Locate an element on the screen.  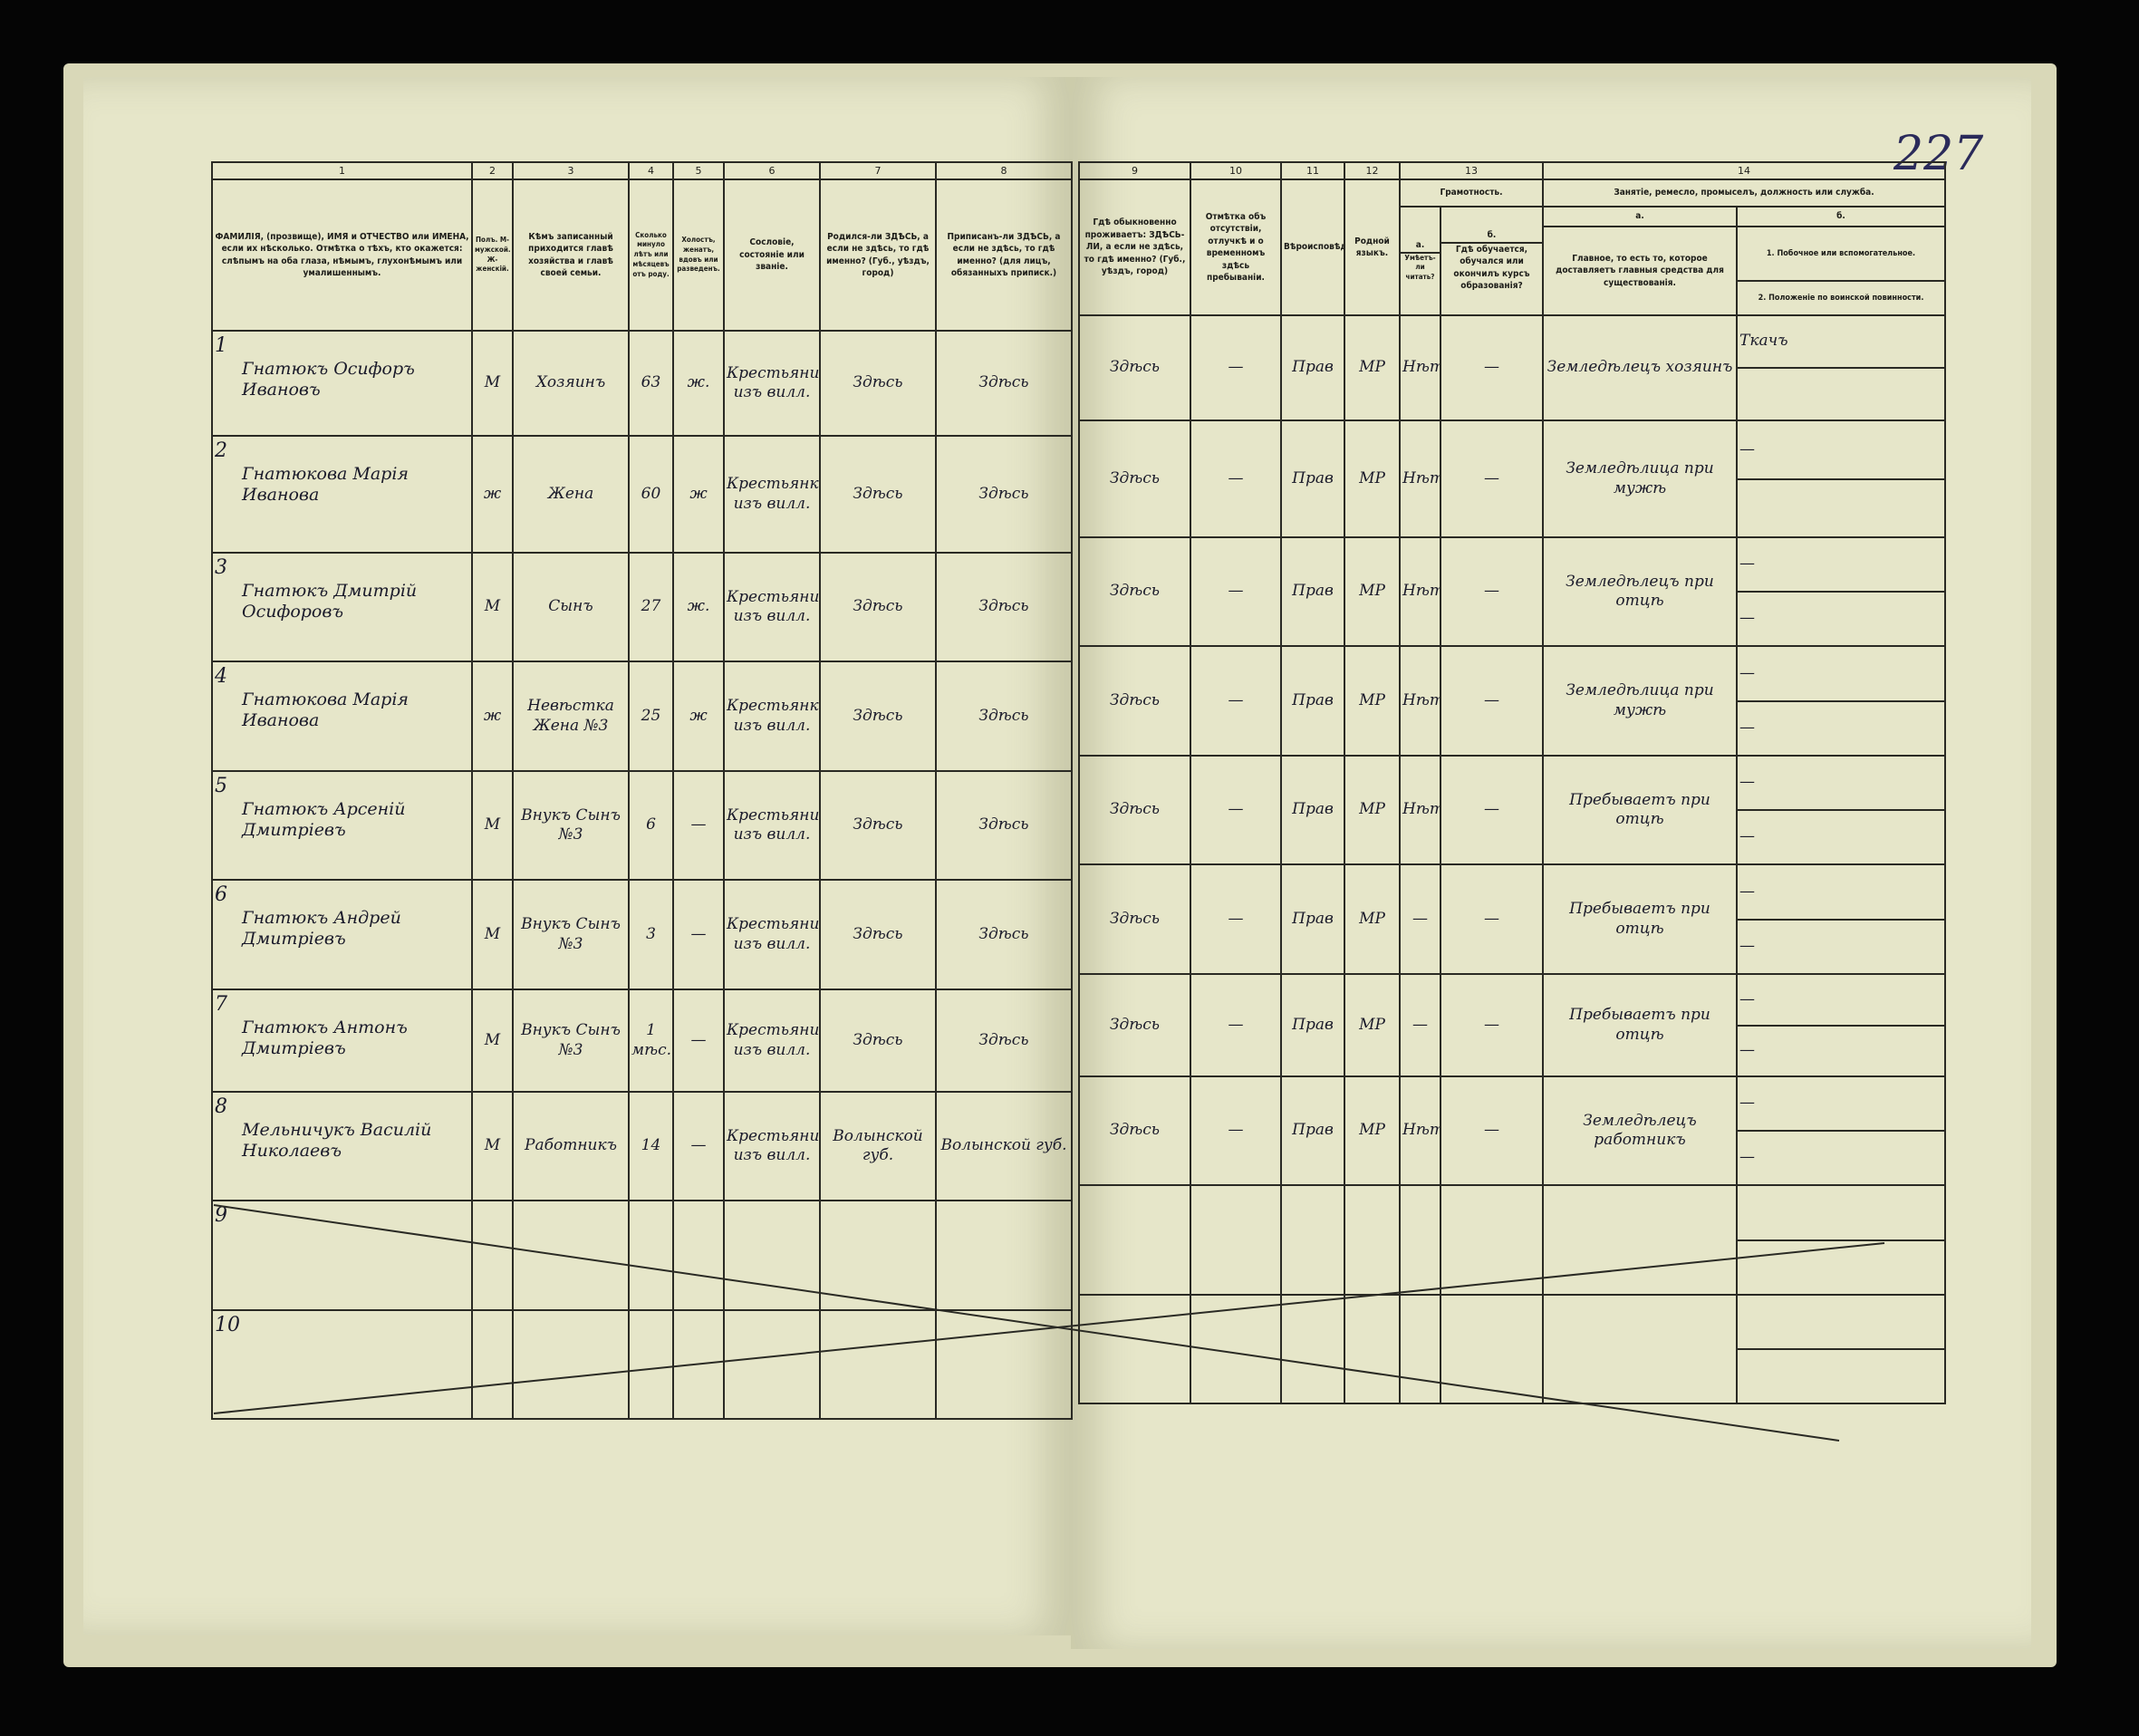
registered-cell: Волынской губ. is located at coordinates (1004, 1146).